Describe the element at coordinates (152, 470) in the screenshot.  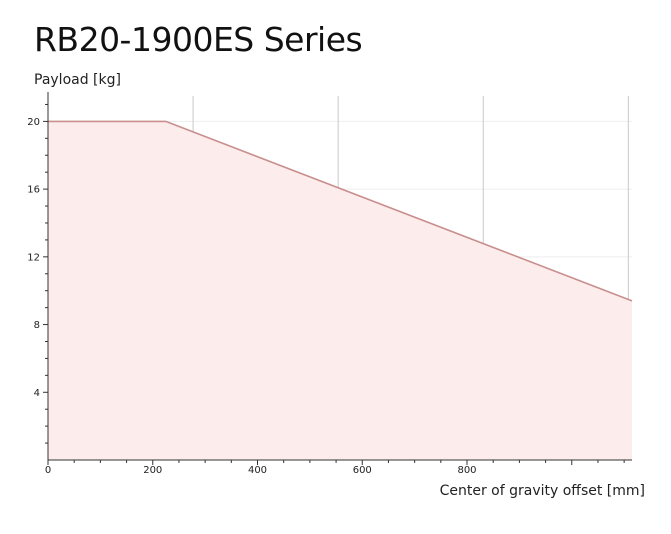
I see `x-tick-label: 200` at that location.